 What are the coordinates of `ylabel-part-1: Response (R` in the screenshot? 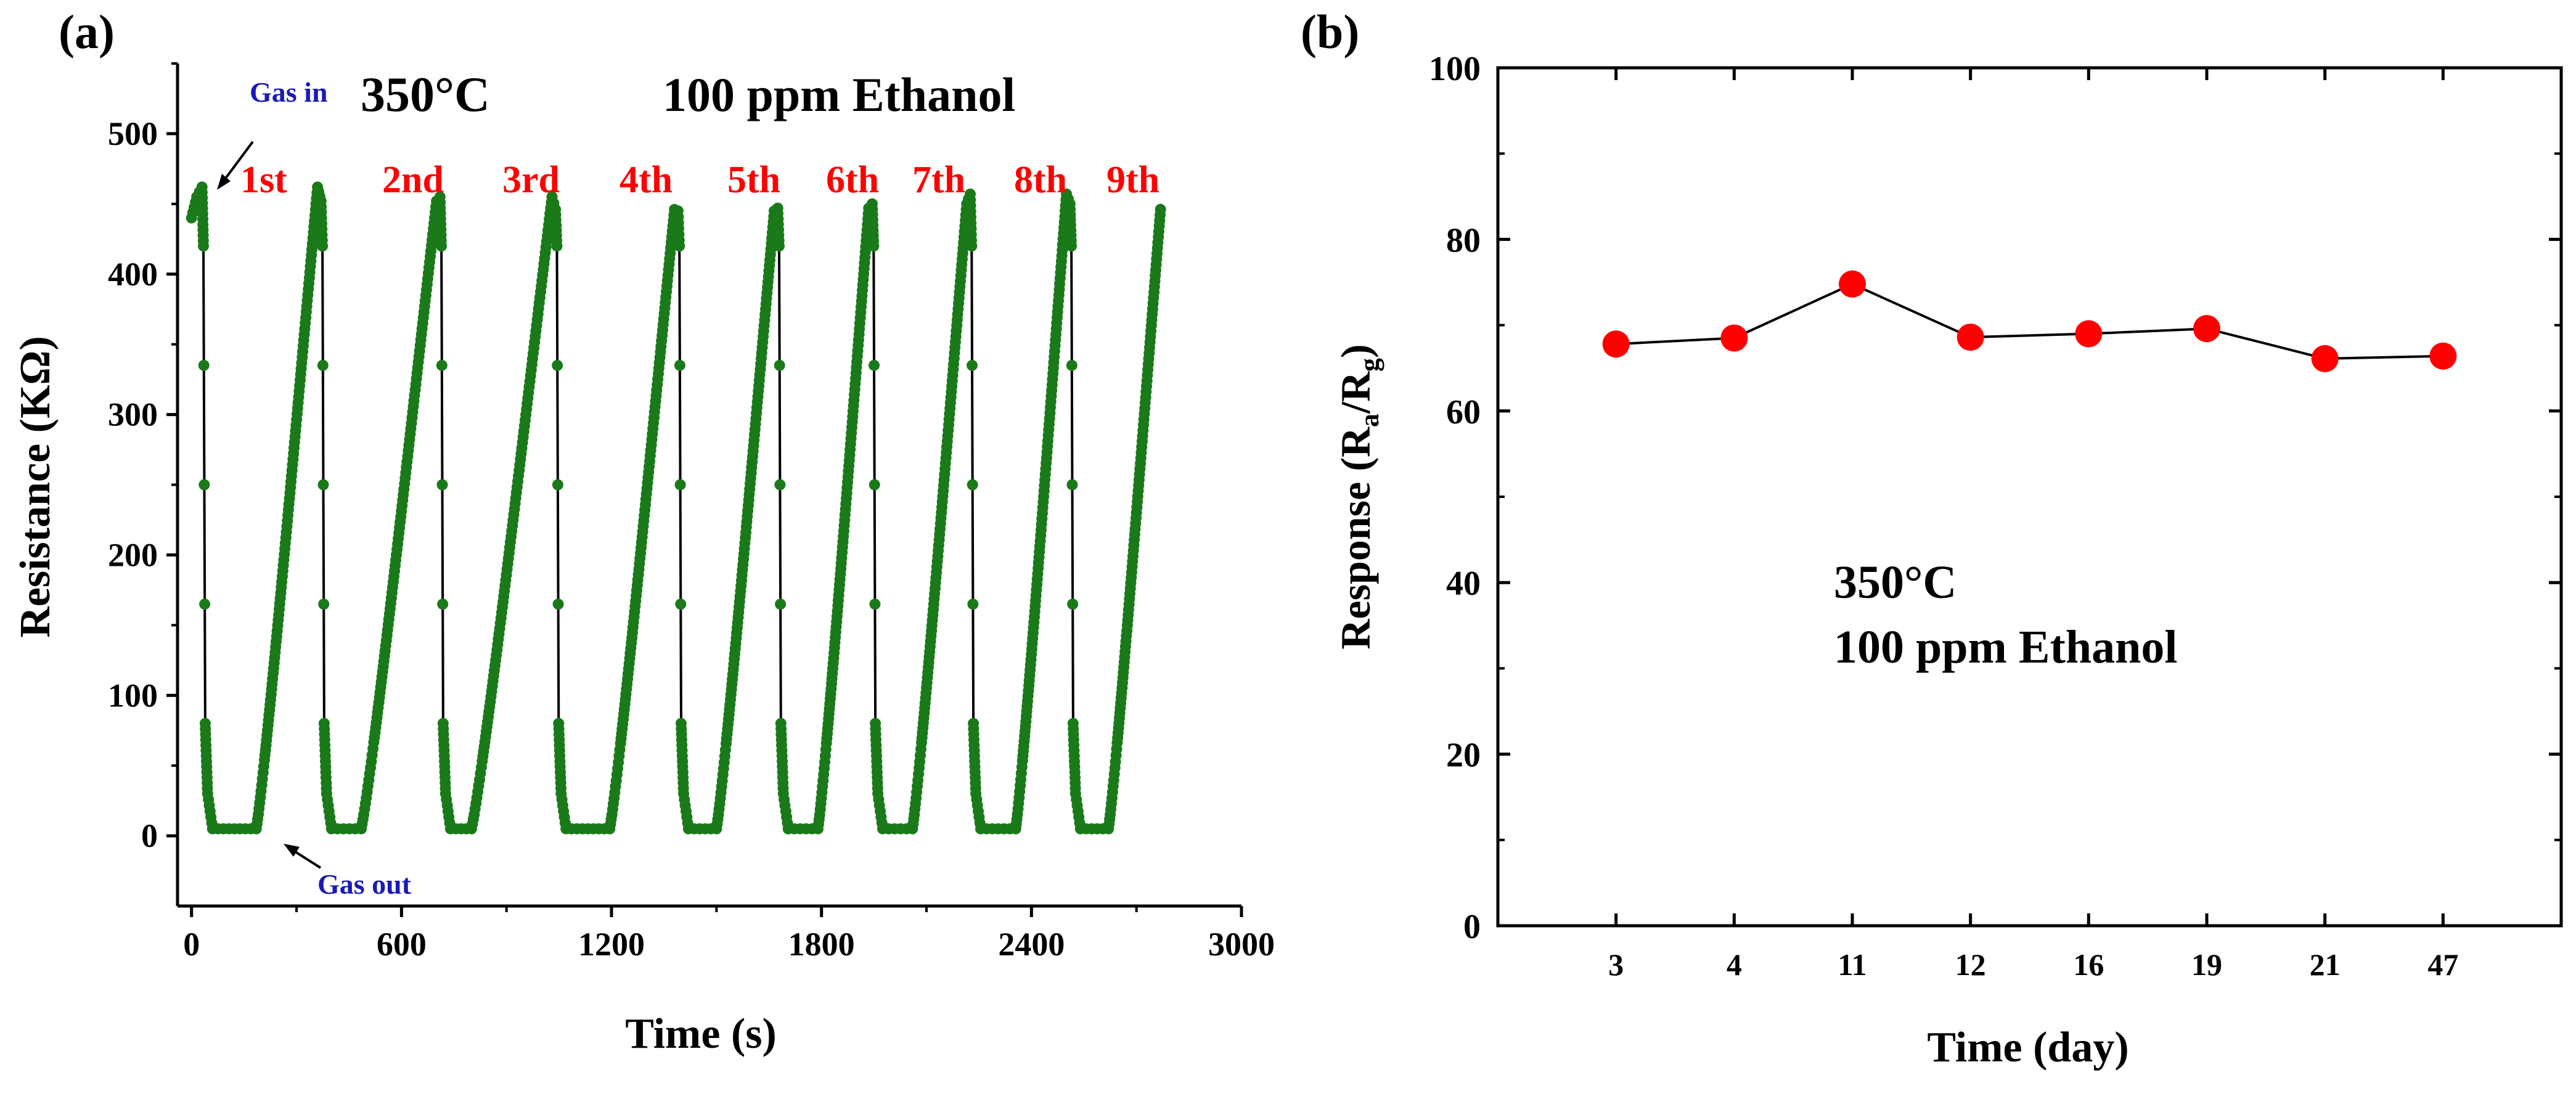 It's located at (1355, 538).